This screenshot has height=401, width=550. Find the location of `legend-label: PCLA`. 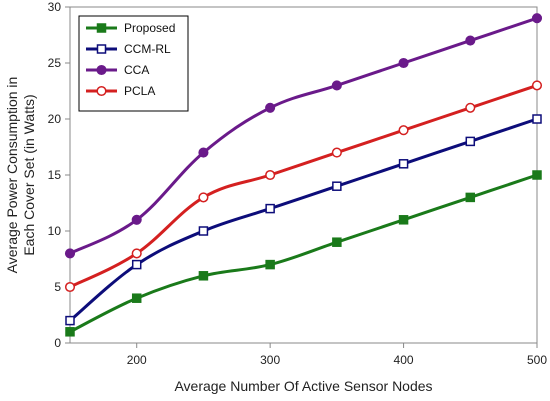

legend-label: PCLA is located at coordinates (139, 91).